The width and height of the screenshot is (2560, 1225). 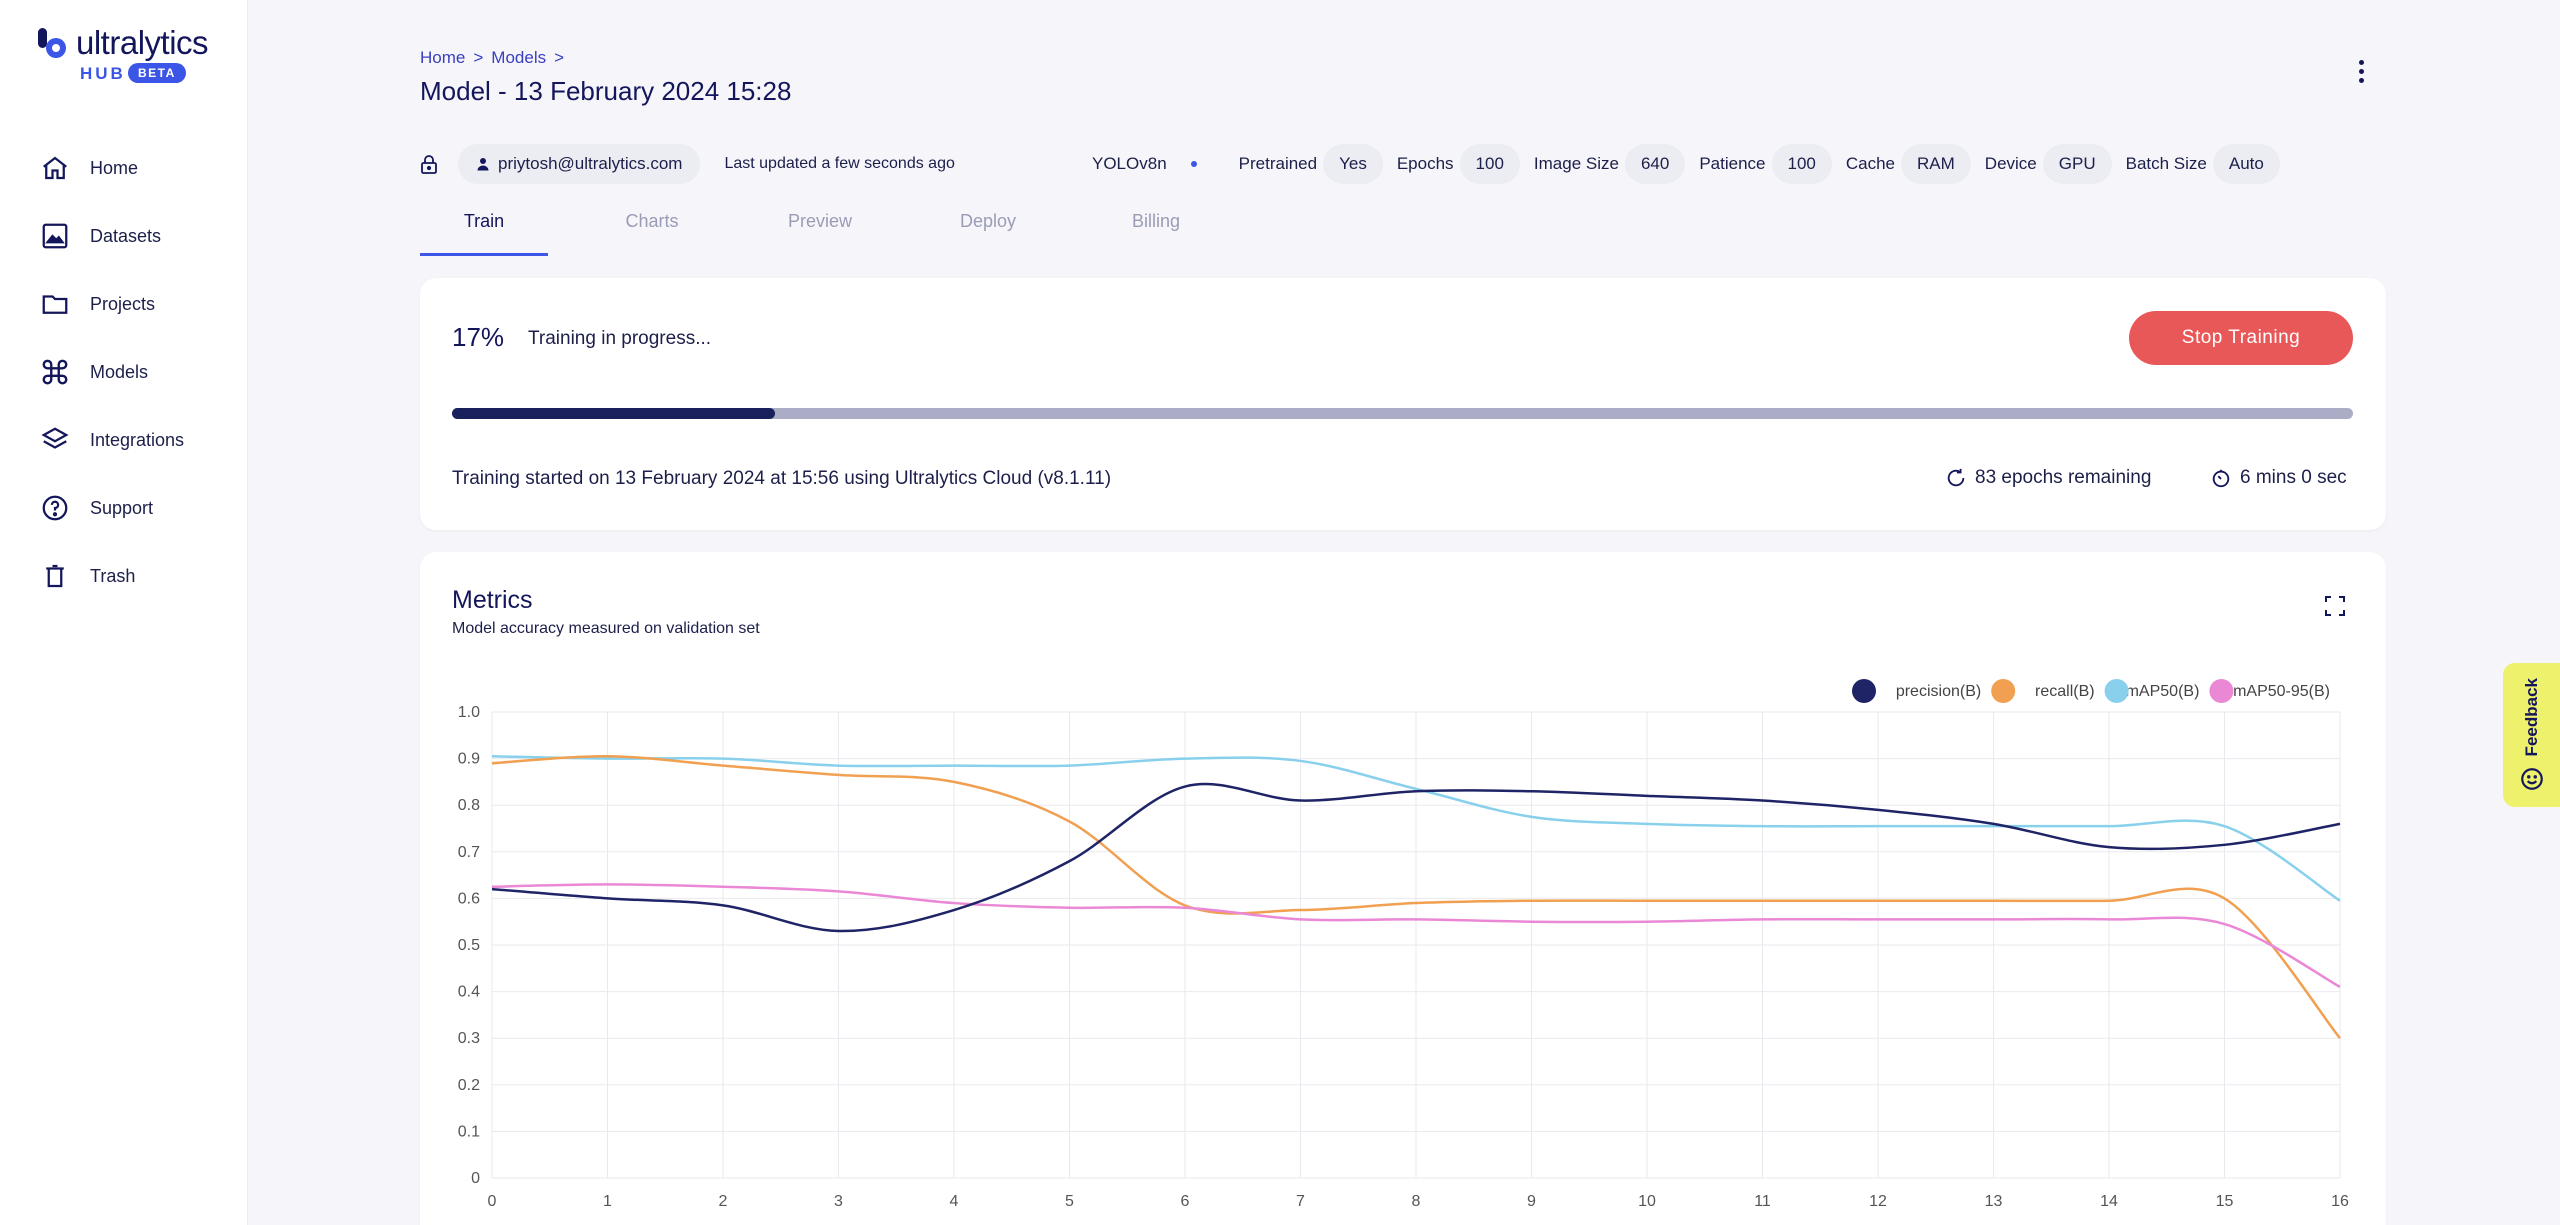 I want to click on x-tick-label: 16, so click(x=2340, y=1201).